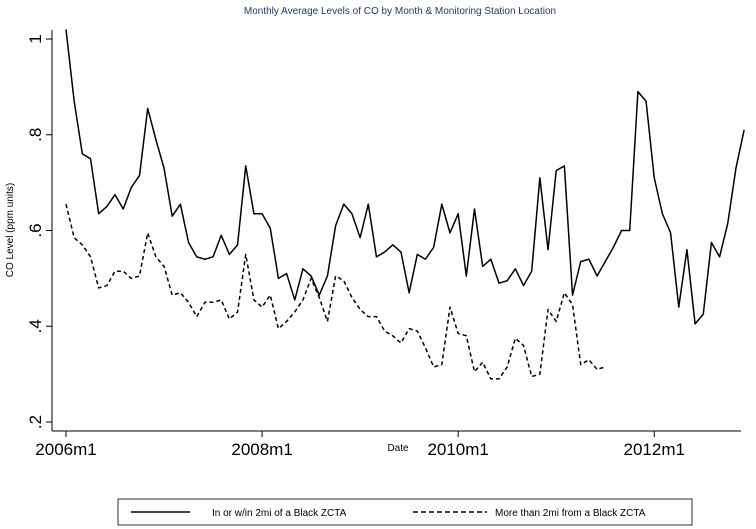 Image resolution: width=756 pixels, height=529 pixels. What do you see at coordinates (10, 230) in the screenshot?
I see `y-axis-label: CO Level (ppm units)` at bounding box center [10, 230].